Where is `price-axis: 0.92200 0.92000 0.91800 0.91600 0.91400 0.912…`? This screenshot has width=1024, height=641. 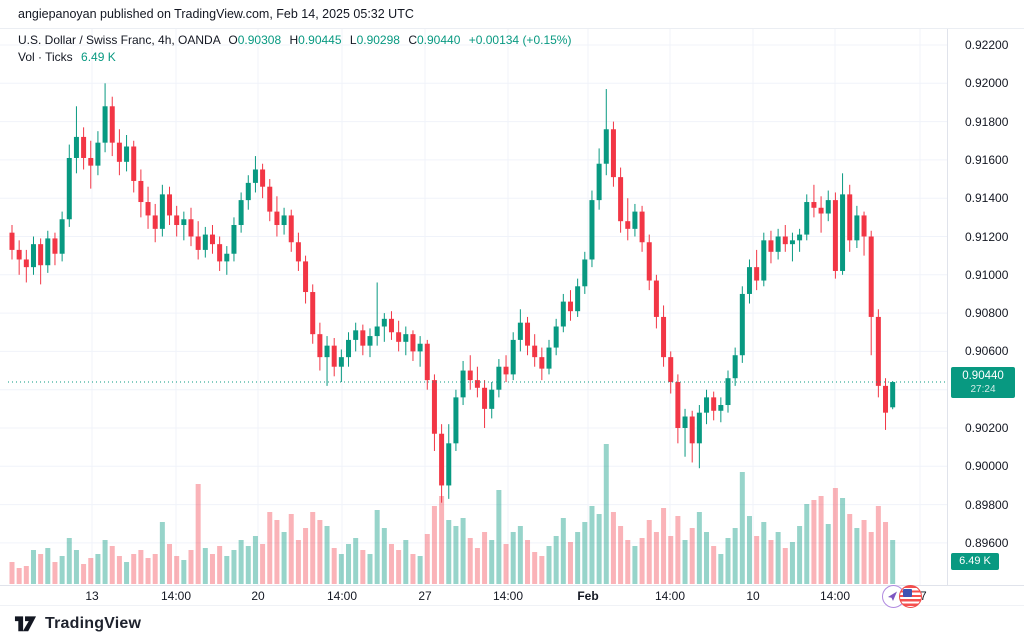
price-axis: 0.92200 0.92000 0.91800 0.91600 0.91400 0.912… is located at coordinates (985, 307).